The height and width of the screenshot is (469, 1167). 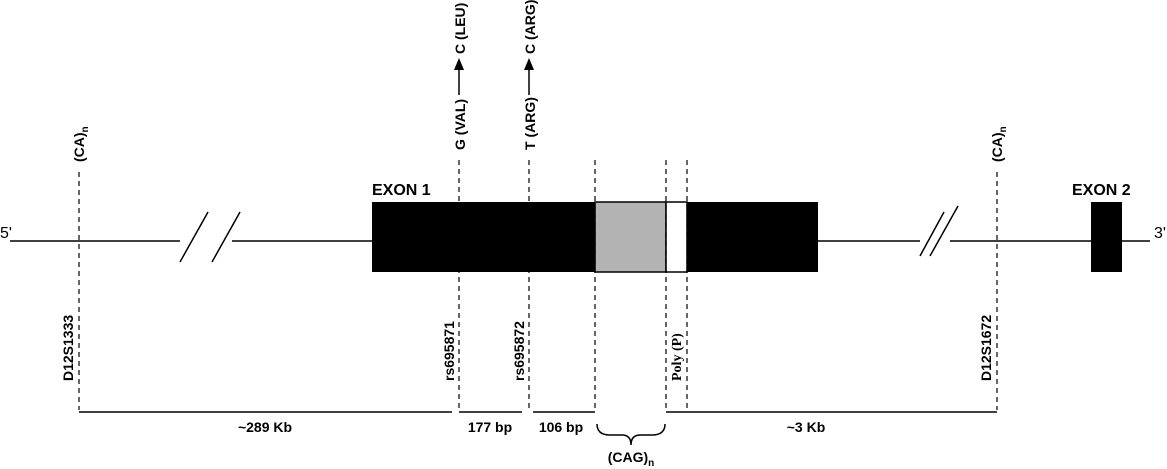 I want to click on marker-label: rs695871, so click(x=449, y=351).